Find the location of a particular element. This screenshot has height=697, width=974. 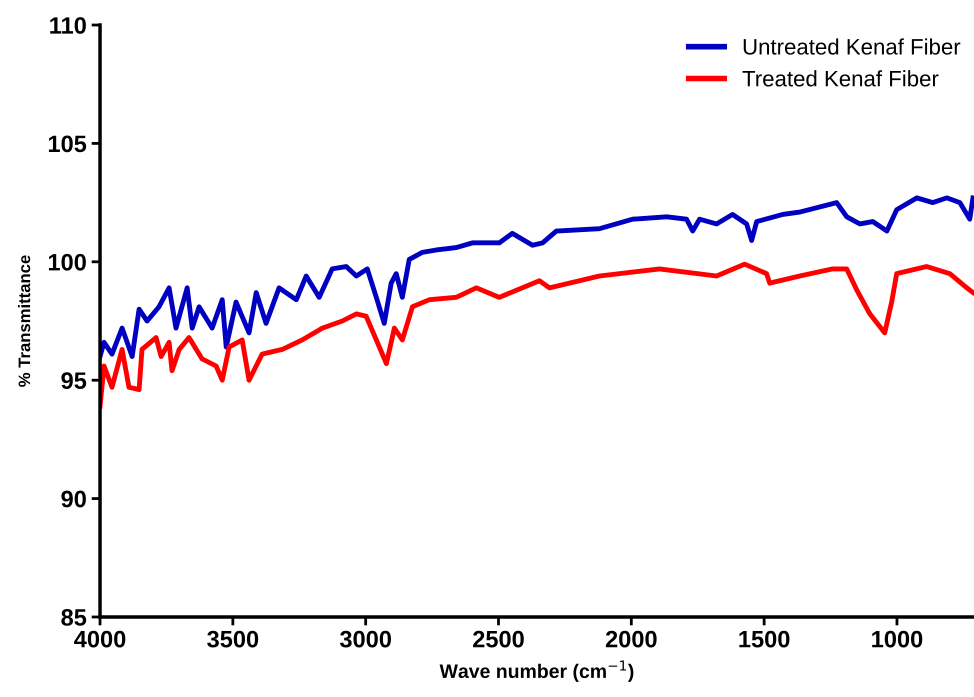

x-tick-label: 2500 is located at coordinates (498, 639).